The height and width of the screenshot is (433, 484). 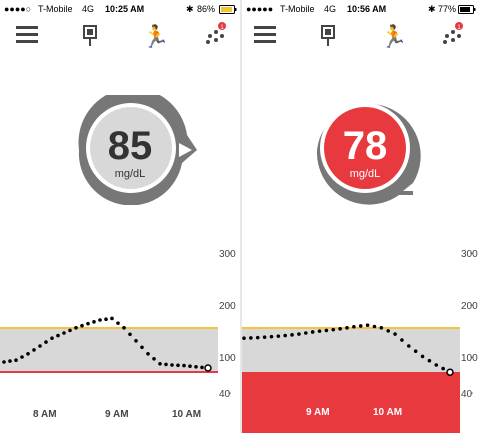 I want to click on x-label-8am: 8 AM, so click(x=45, y=414).